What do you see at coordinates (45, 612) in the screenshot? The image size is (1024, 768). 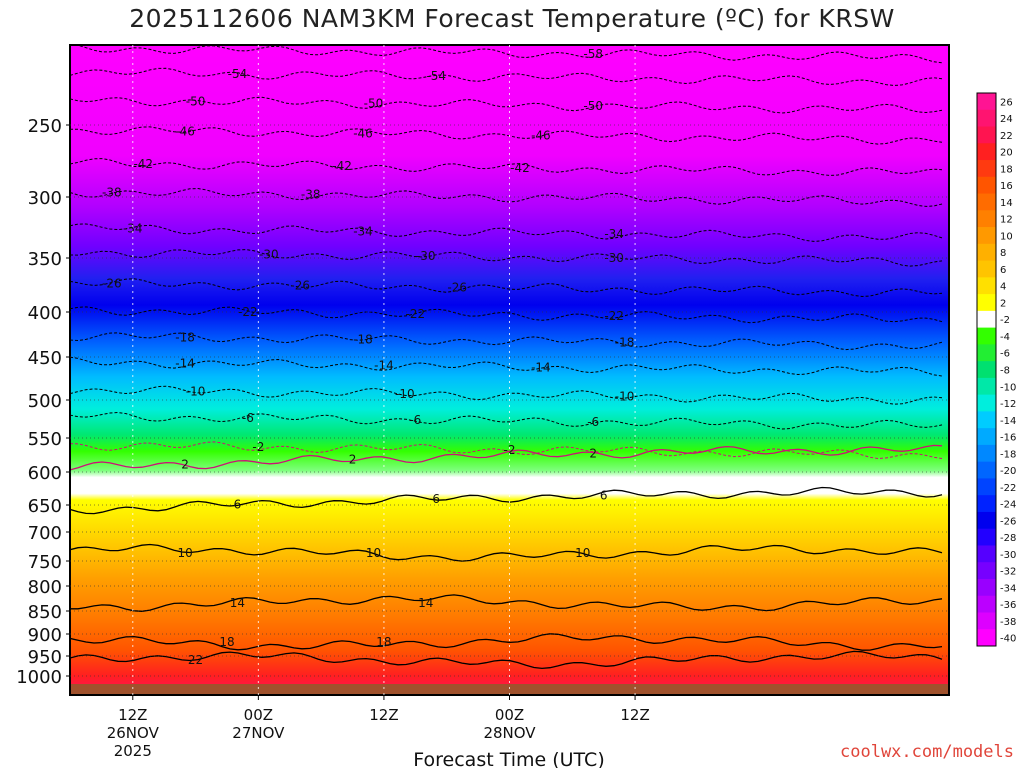 I see `y-tick-label: 850` at bounding box center [45, 612].